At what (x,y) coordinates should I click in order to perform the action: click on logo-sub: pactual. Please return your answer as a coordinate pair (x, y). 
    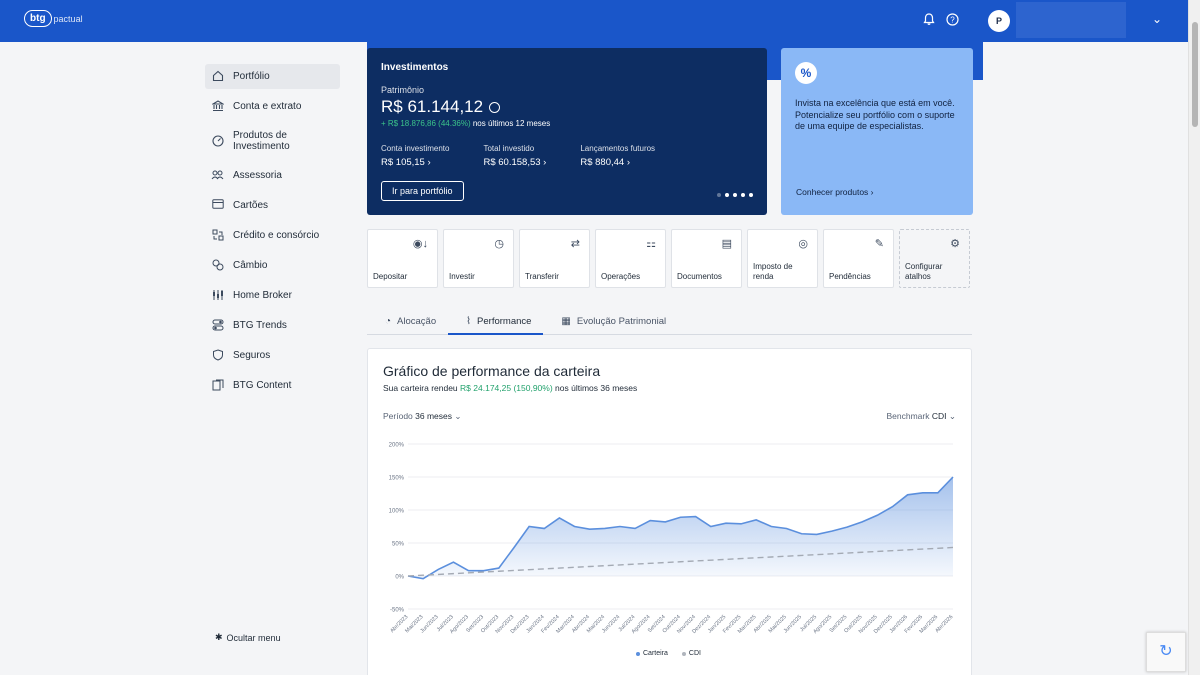
    Looking at the image, I should click on (68, 18).